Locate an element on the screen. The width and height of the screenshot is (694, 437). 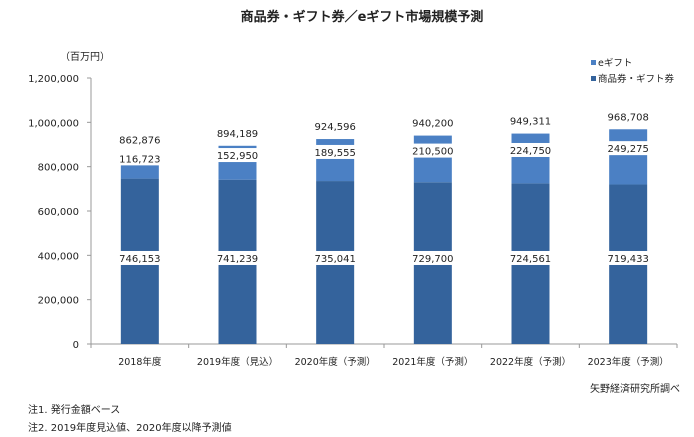
data-label: 116,723 is located at coordinates (139, 159).